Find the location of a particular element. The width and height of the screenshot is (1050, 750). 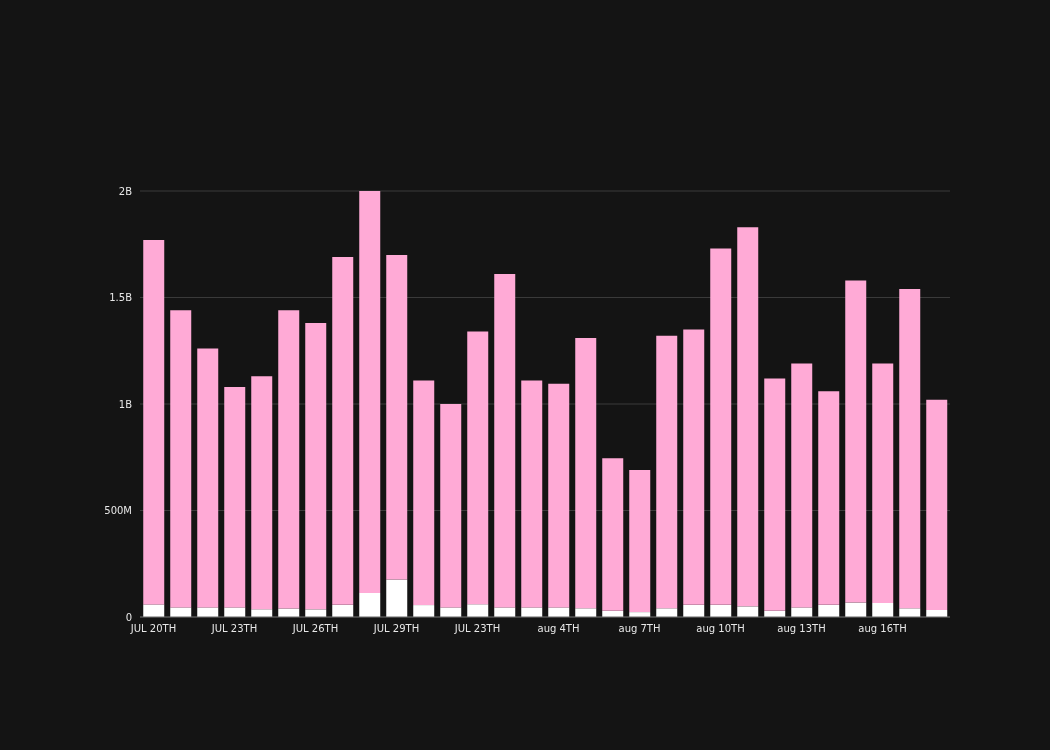

y-tick-label: 1.5B is located at coordinates (121, 298).